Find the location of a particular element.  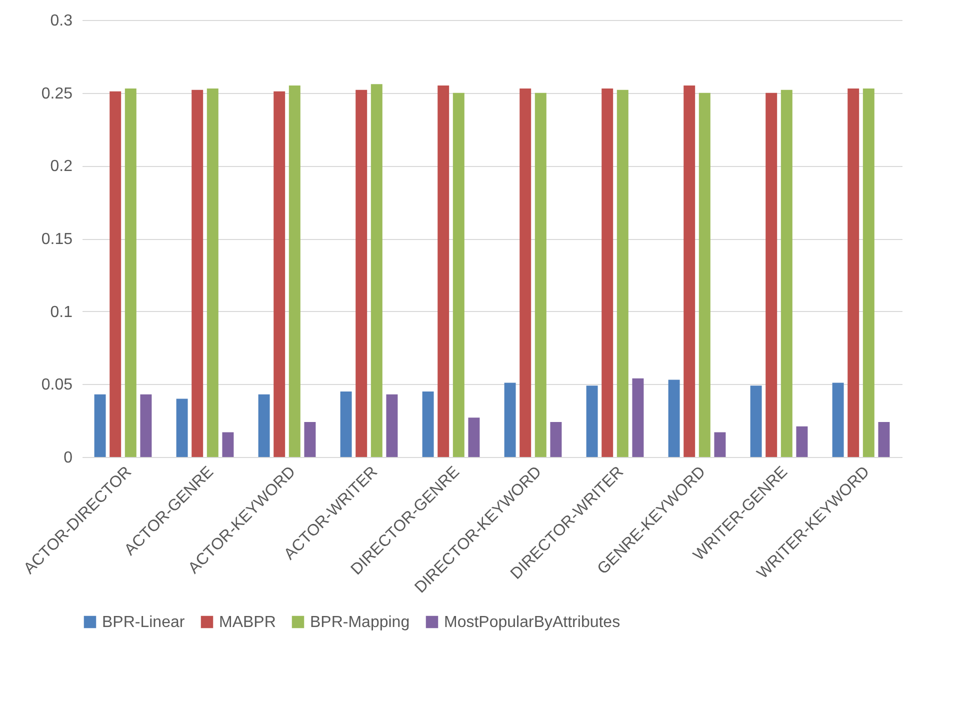

y-tick-label: 0.15 is located at coordinates (57, 239).